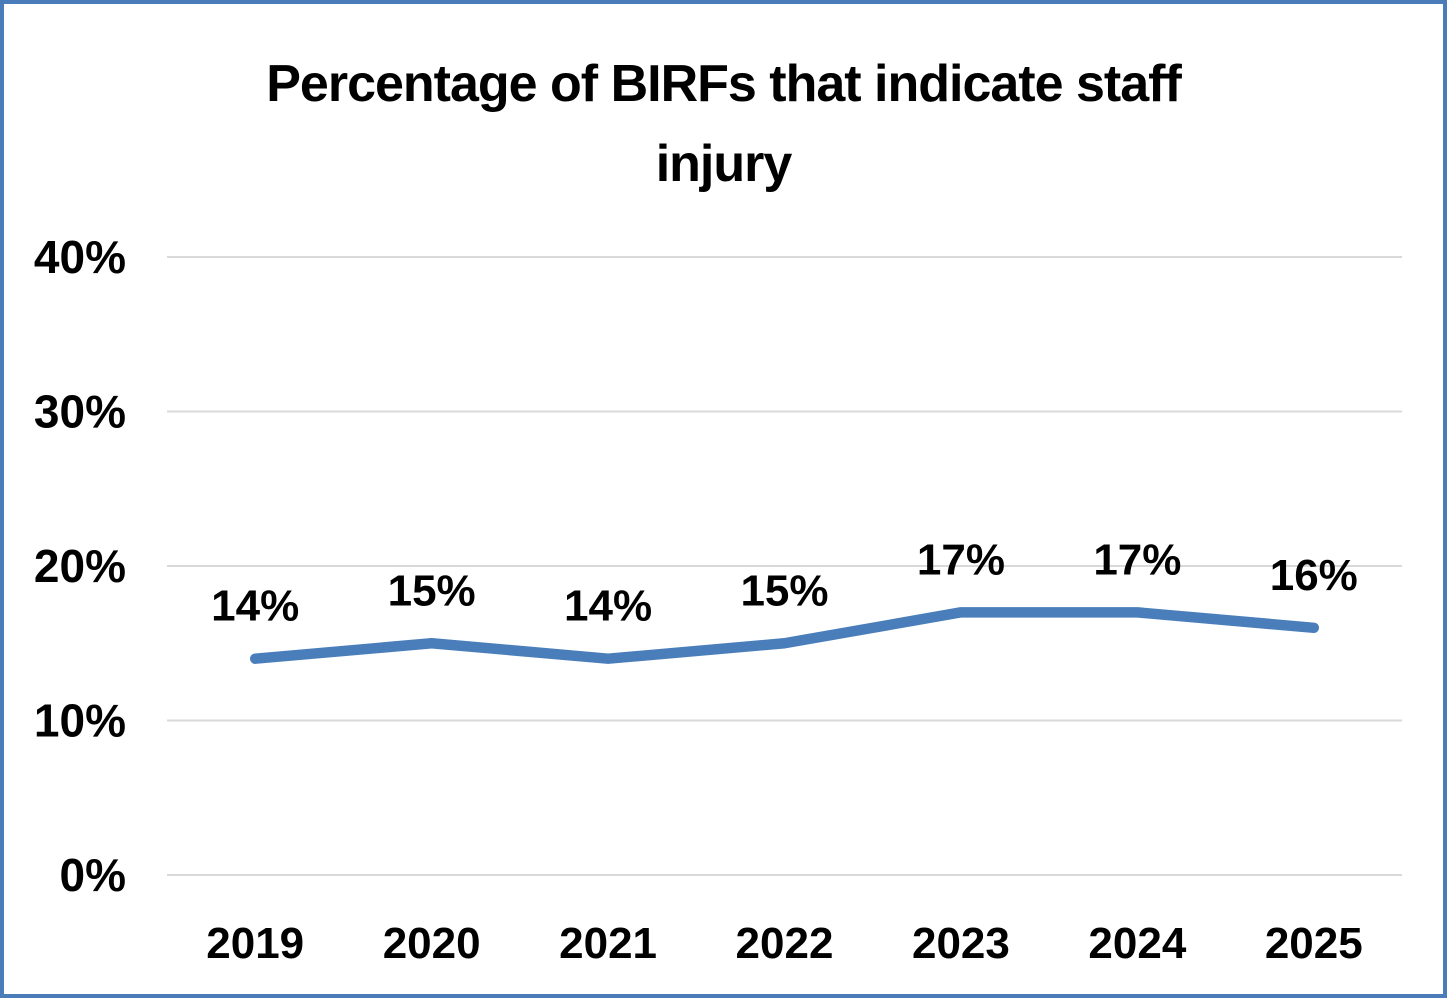  I want to click on x-axis-tick-label: 2025, so click(1314, 943).